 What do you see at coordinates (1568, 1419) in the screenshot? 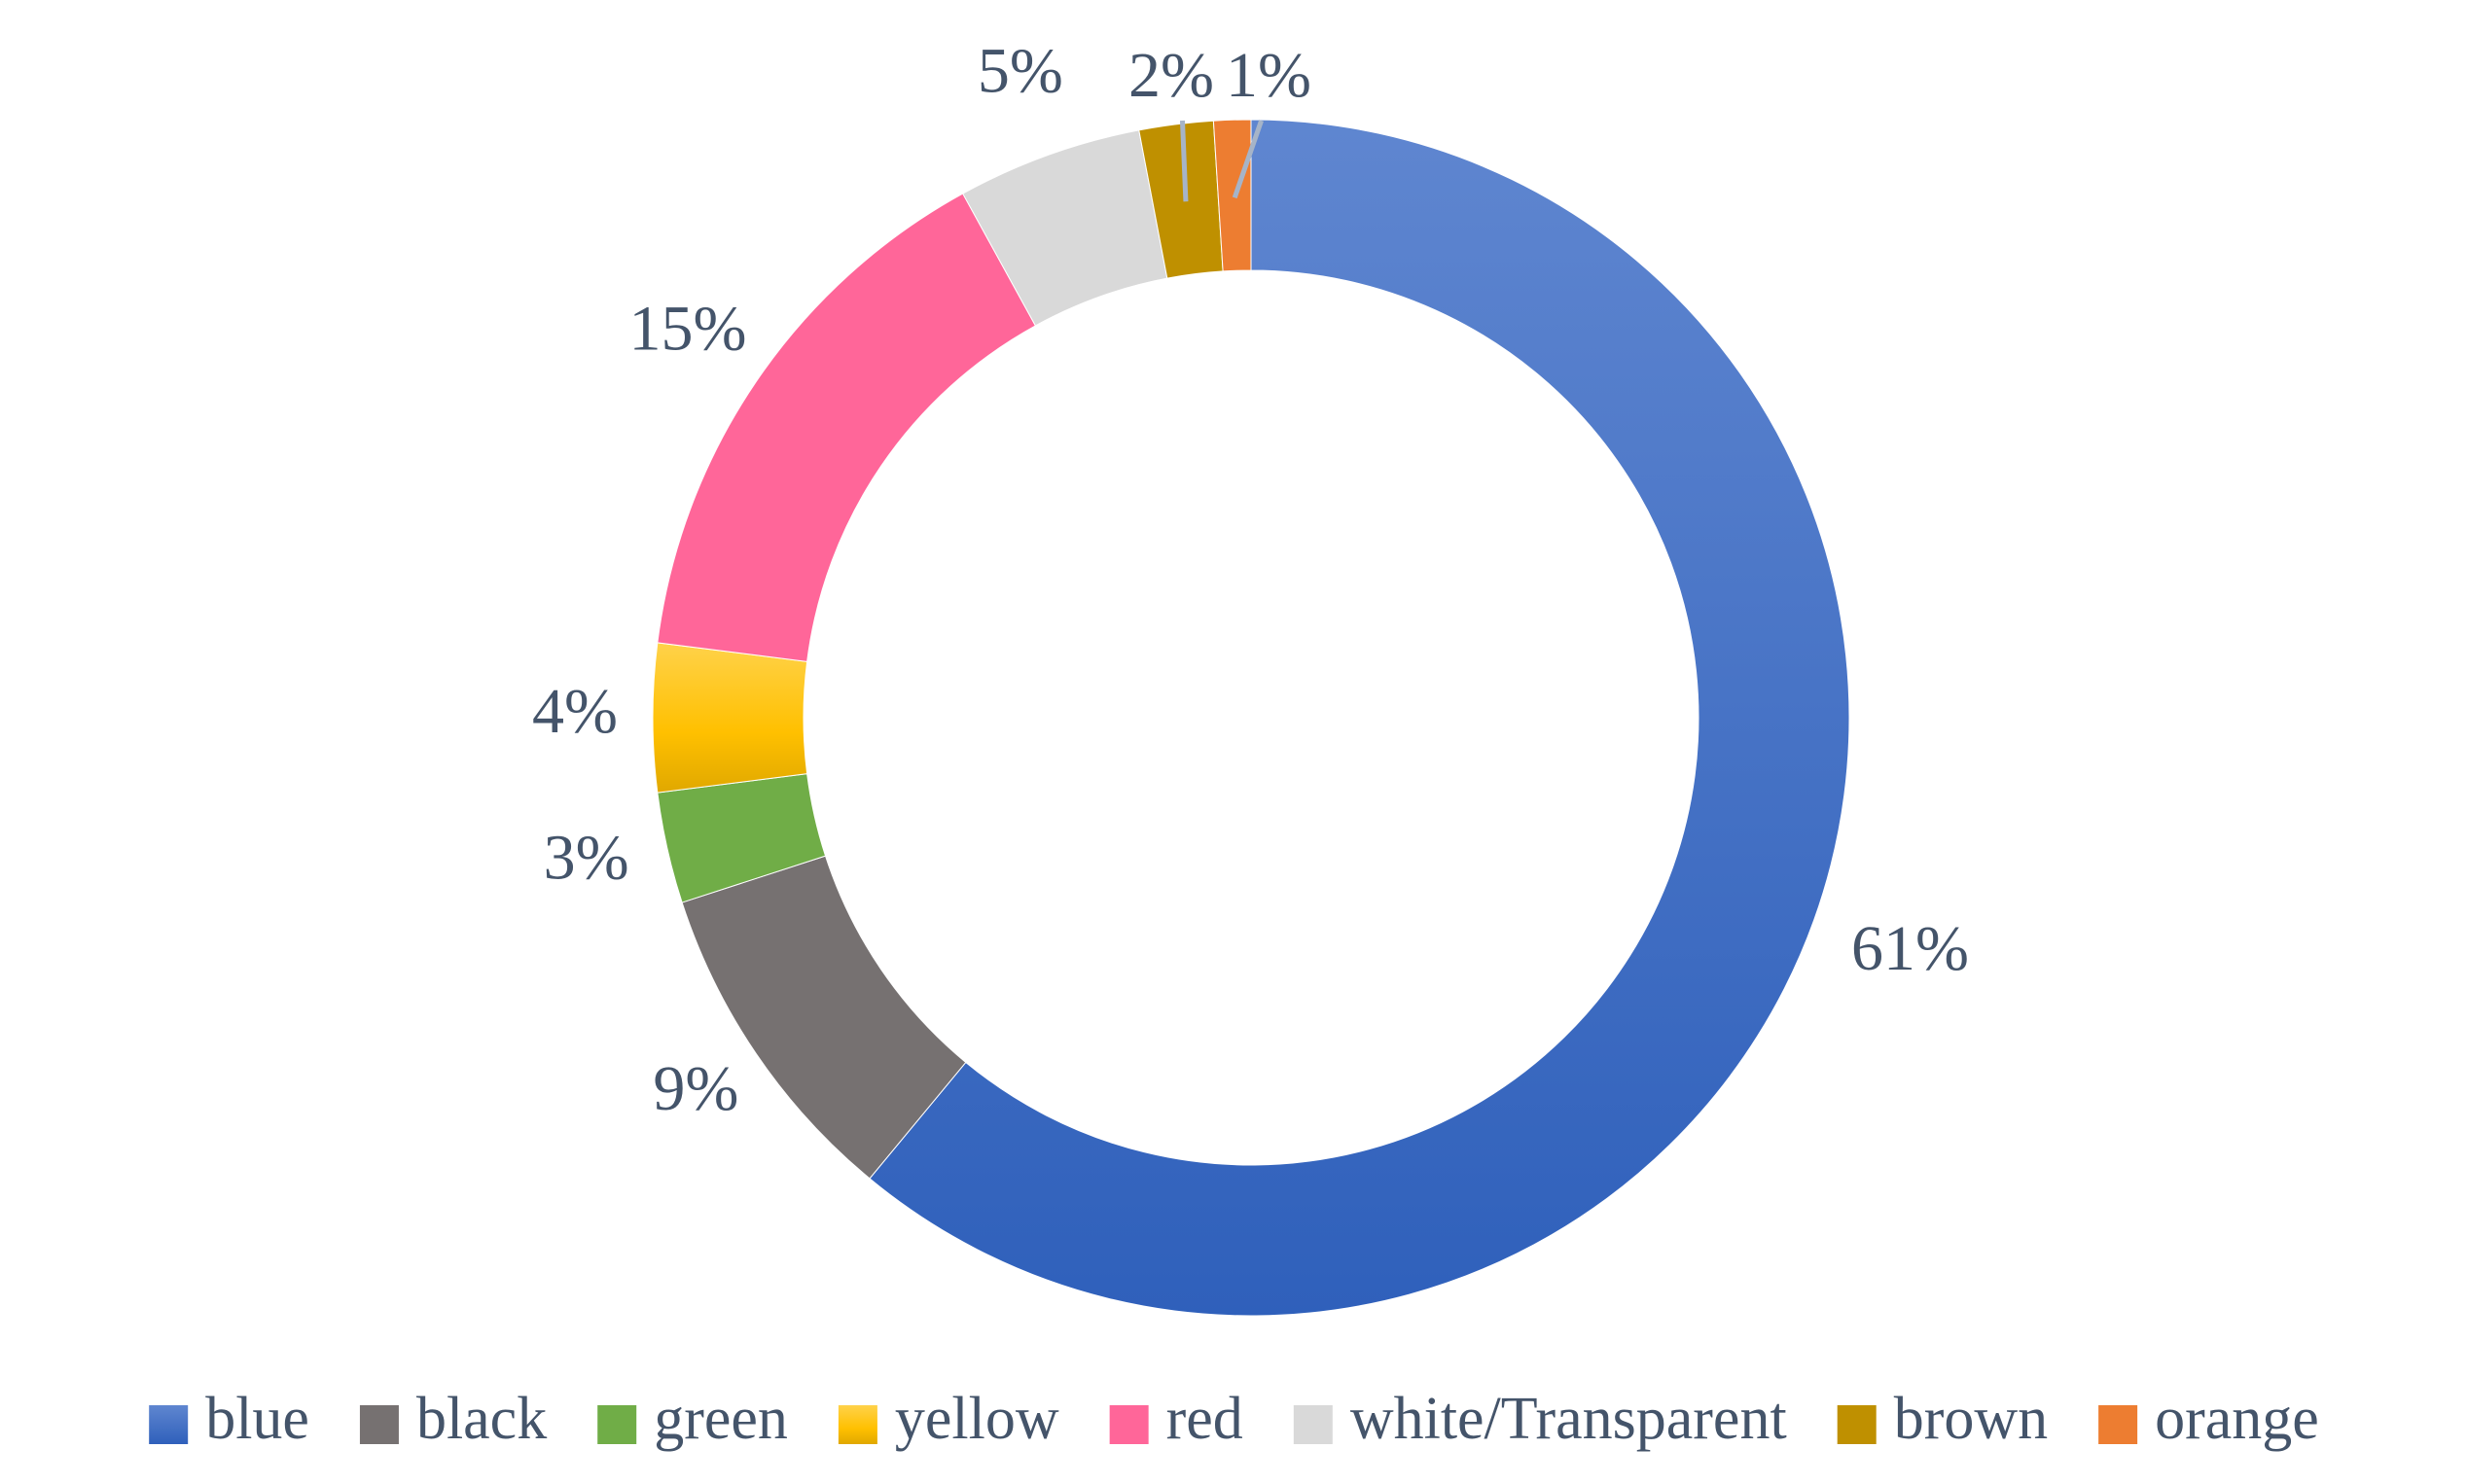
I see `legend-label-white-transparent: white/Transparent` at bounding box center [1568, 1419].